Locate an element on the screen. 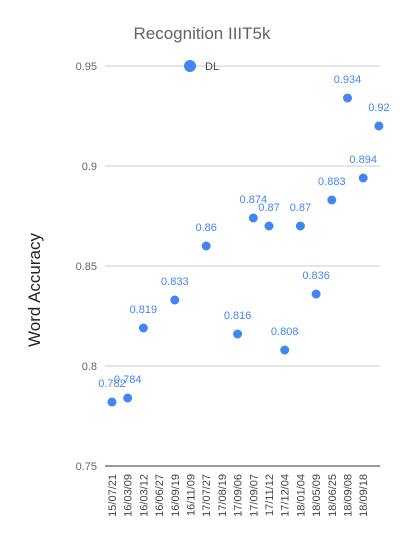 Image resolution: width=403 pixels, height=544 pixels. y-tick-label: 0.85 is located at coordinates (86, 267).